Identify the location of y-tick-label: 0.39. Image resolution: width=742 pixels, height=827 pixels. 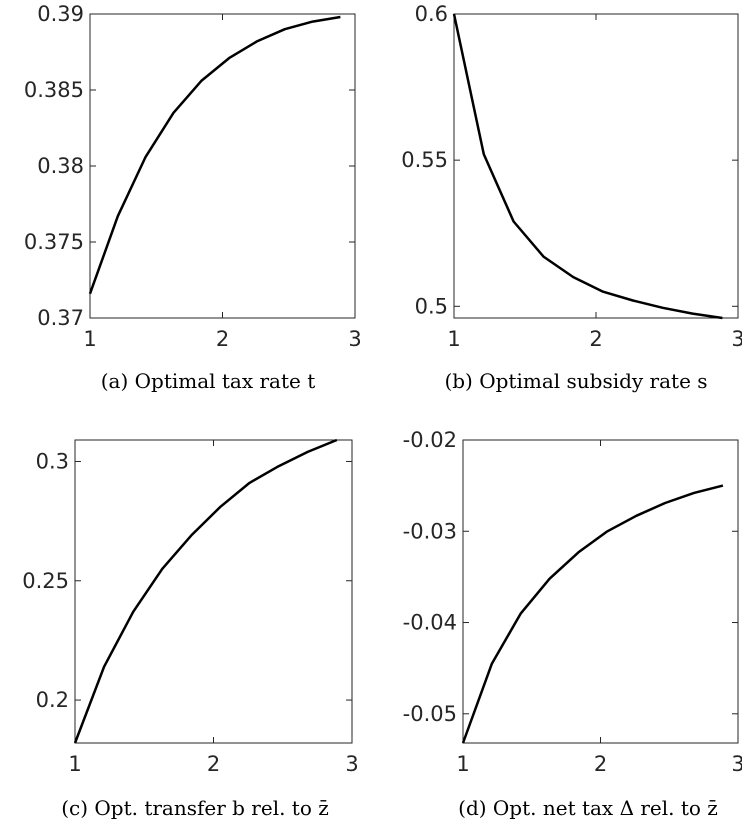
(60, 14).